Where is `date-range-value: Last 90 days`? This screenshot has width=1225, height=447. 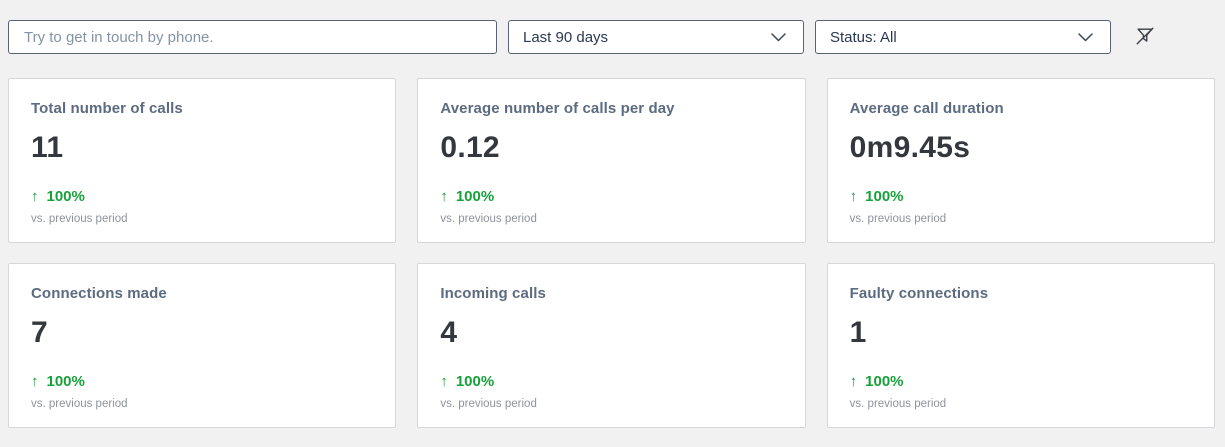 date-range-value: Last 90 days is located at coordinates (566, 37).